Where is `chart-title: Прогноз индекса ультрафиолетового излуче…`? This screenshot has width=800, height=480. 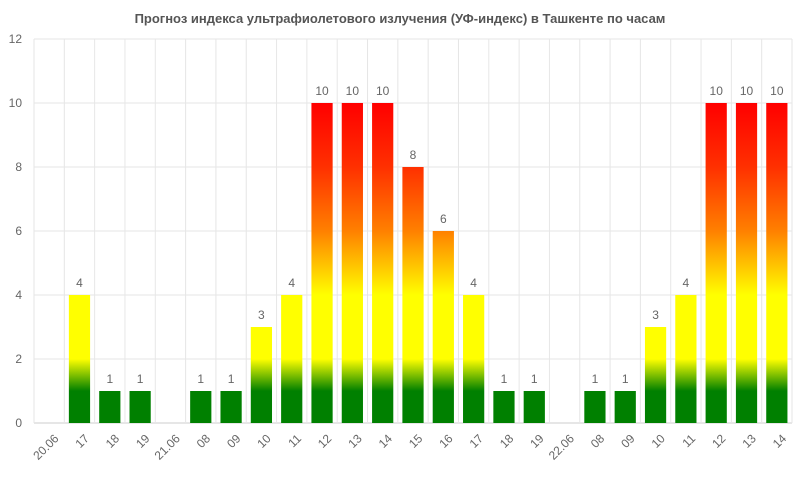
chart-title: Прогноз индекса ультрафиолетового излуче… is located at coordinates (400, 18).